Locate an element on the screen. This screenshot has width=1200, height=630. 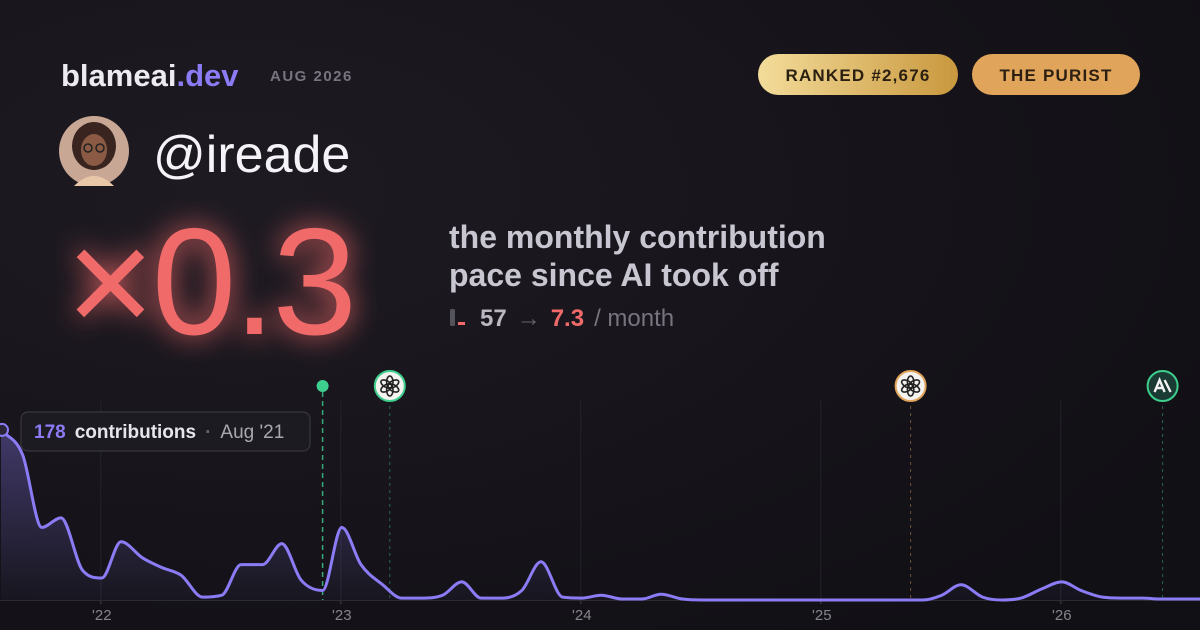
pace-icon is located at coordinates (457, 317).